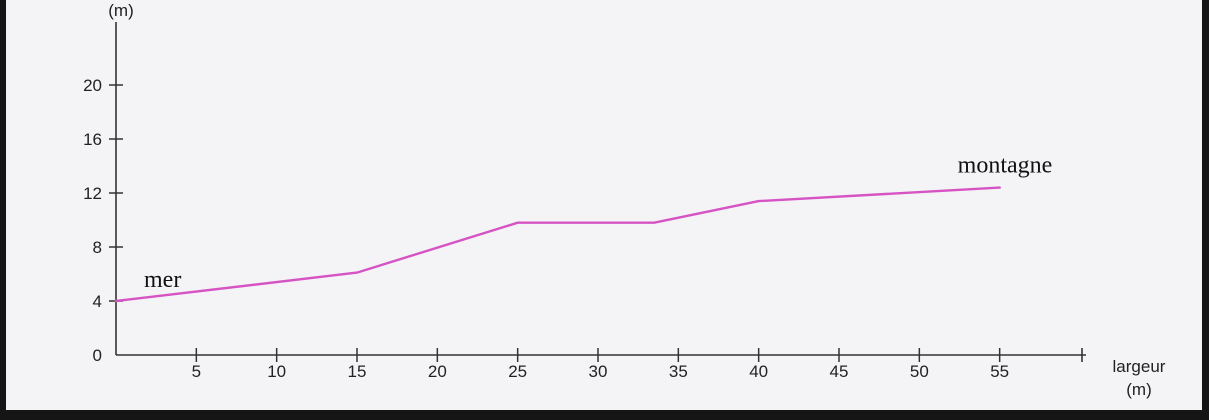  Describe the element at coordinates (678, 371) in the screenshot. I see `x-tick-label: 35` at that location.